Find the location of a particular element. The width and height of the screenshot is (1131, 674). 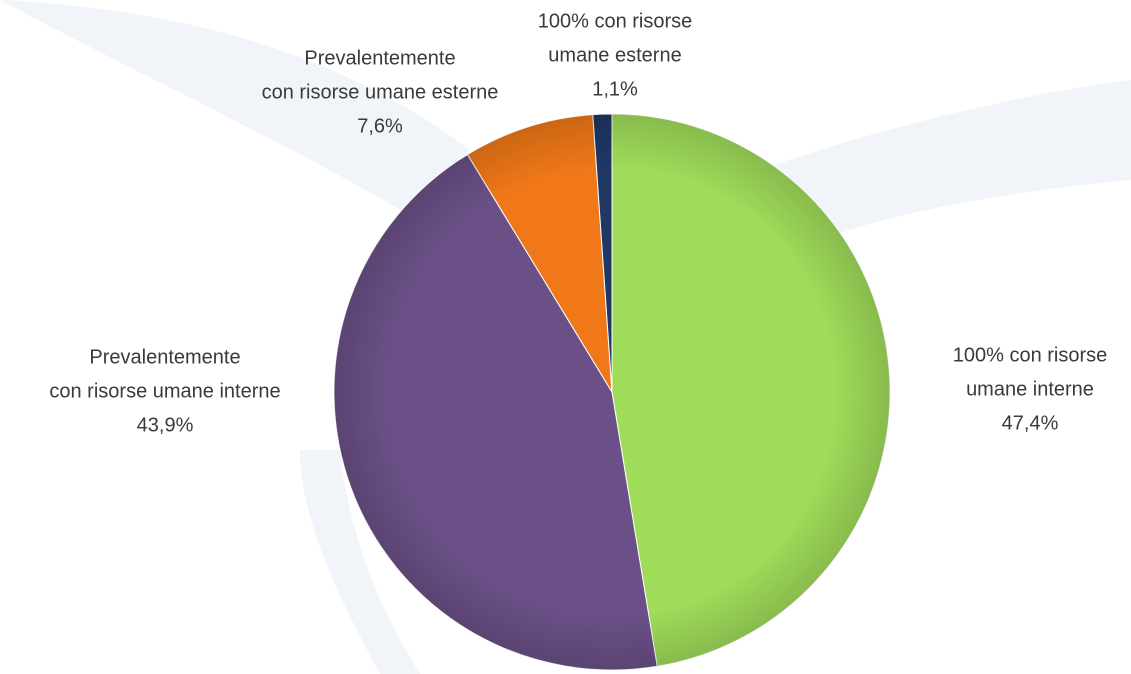

value-label: 43,9% is located at coordinates (165, 425).